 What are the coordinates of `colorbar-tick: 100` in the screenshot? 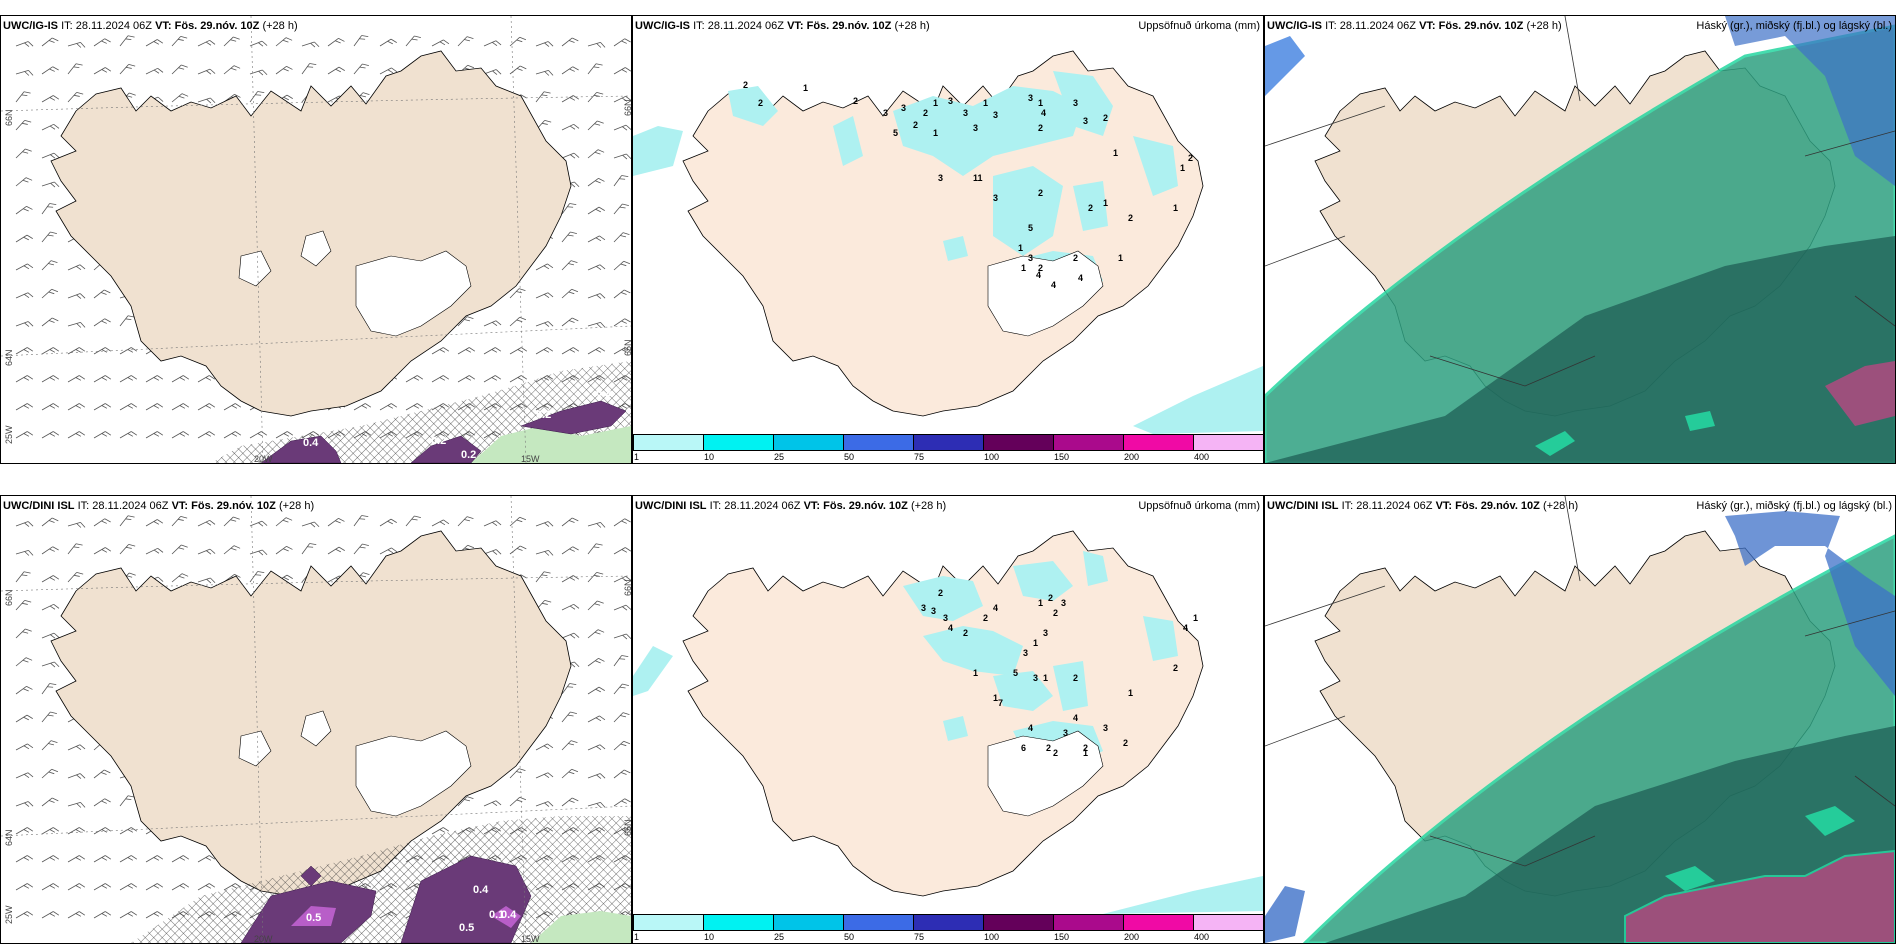 It's located at (992, 937).